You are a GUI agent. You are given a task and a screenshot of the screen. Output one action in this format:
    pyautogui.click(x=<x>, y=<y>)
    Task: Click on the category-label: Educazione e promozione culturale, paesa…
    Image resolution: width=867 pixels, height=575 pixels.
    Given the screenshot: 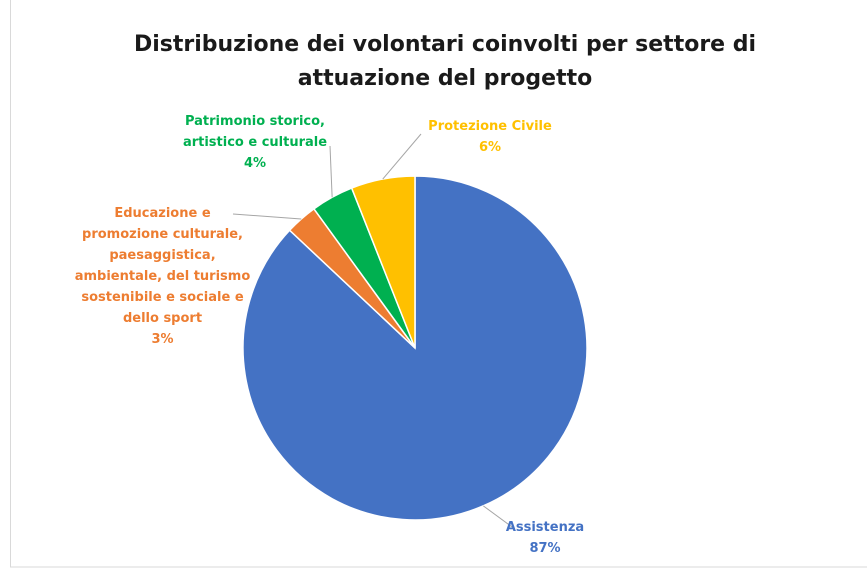 What is the action you would take?
    pyautogui.click(x=162, y=266)
    